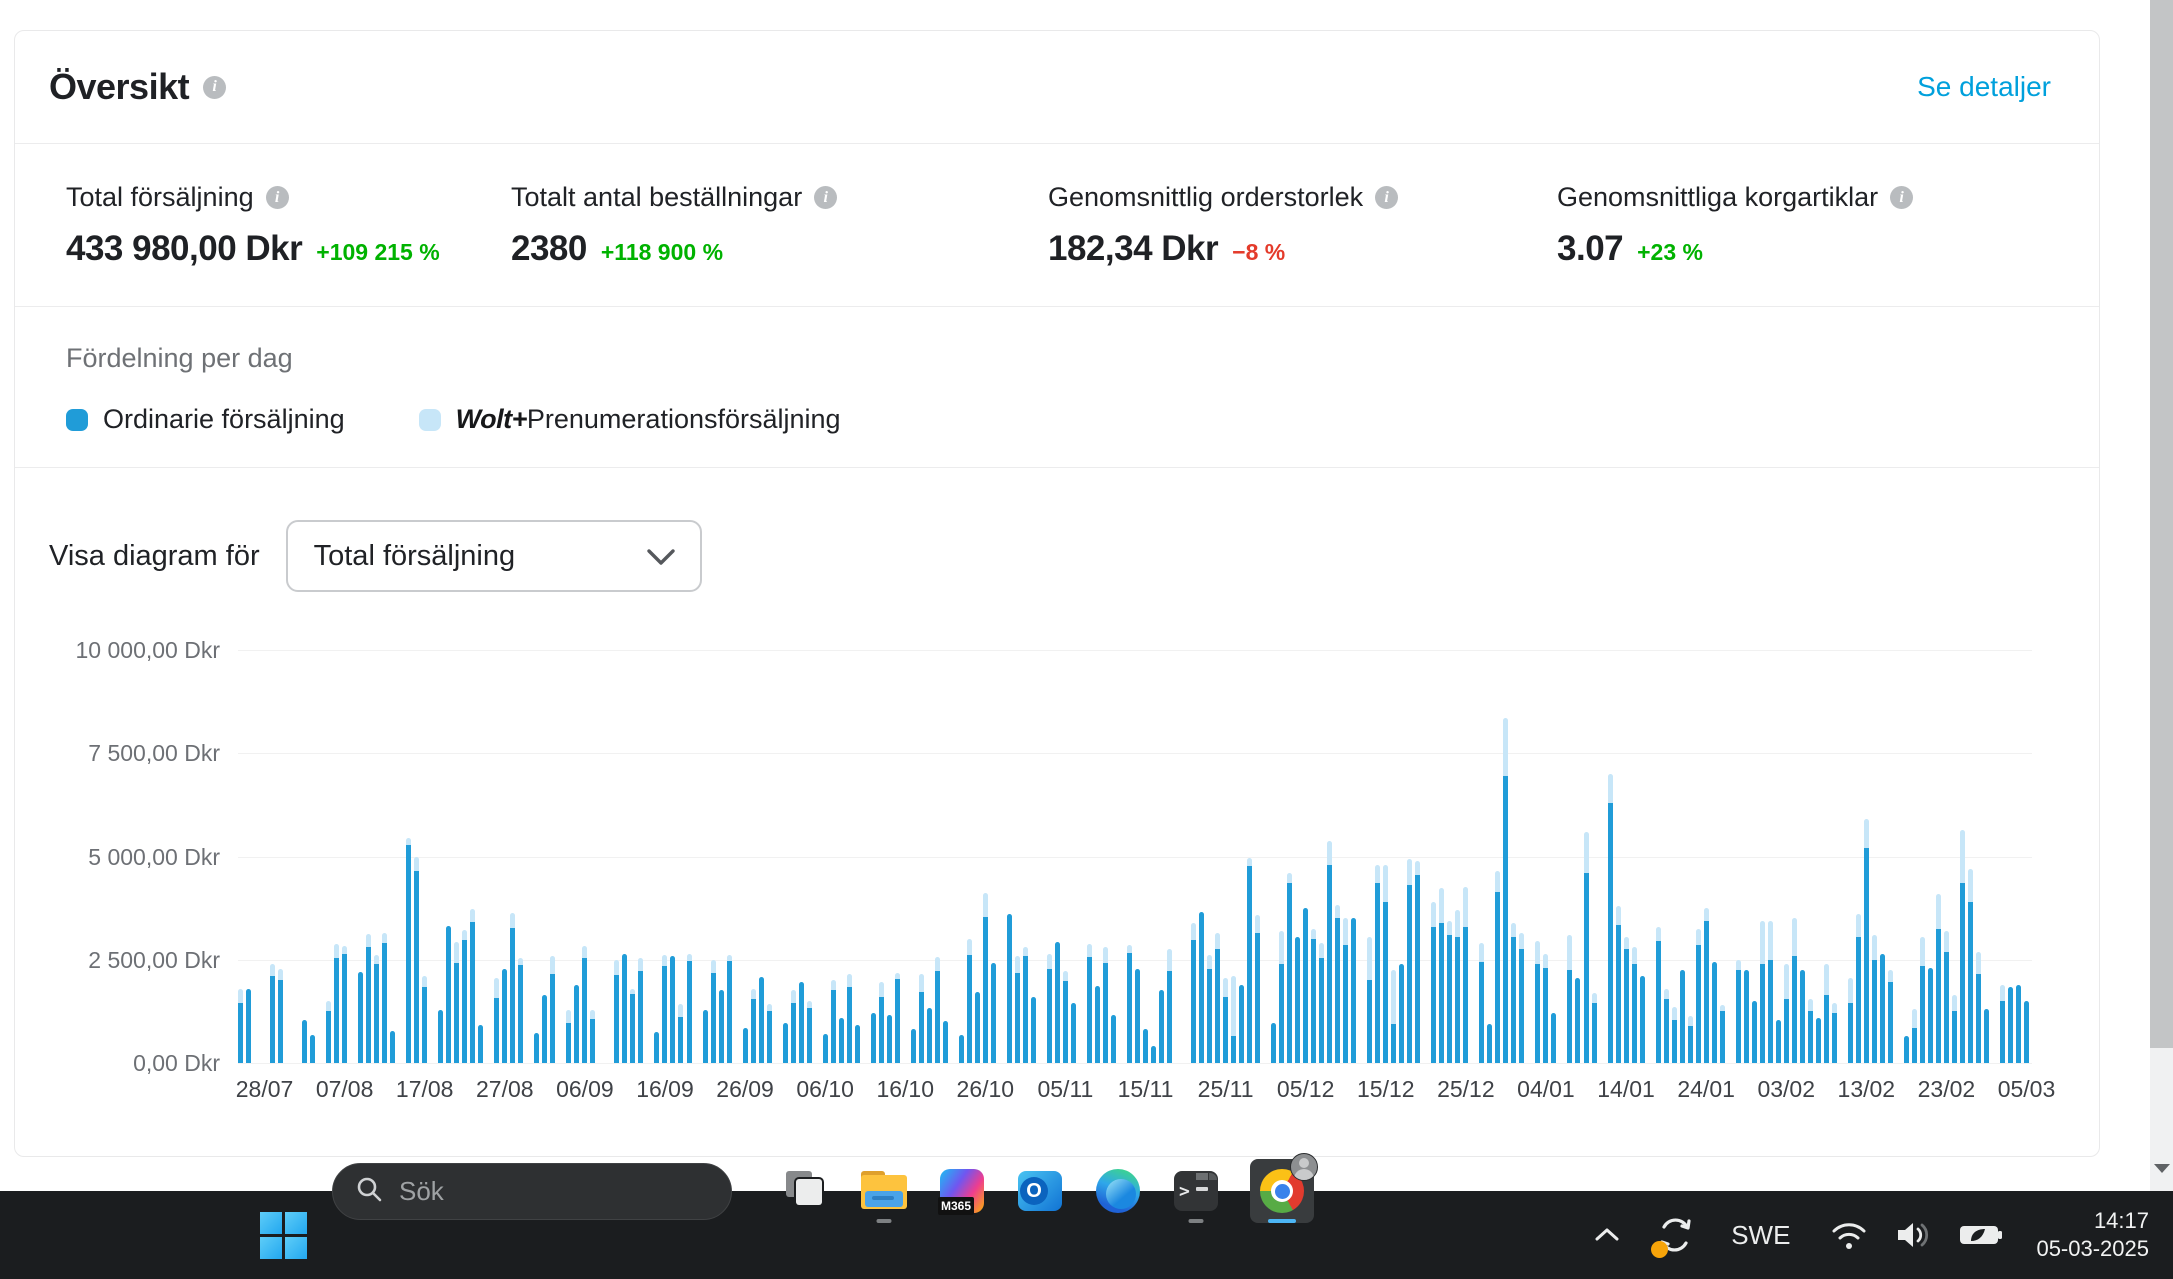  I want to click on m365-copilot-button: M365, so click(962, 1191).